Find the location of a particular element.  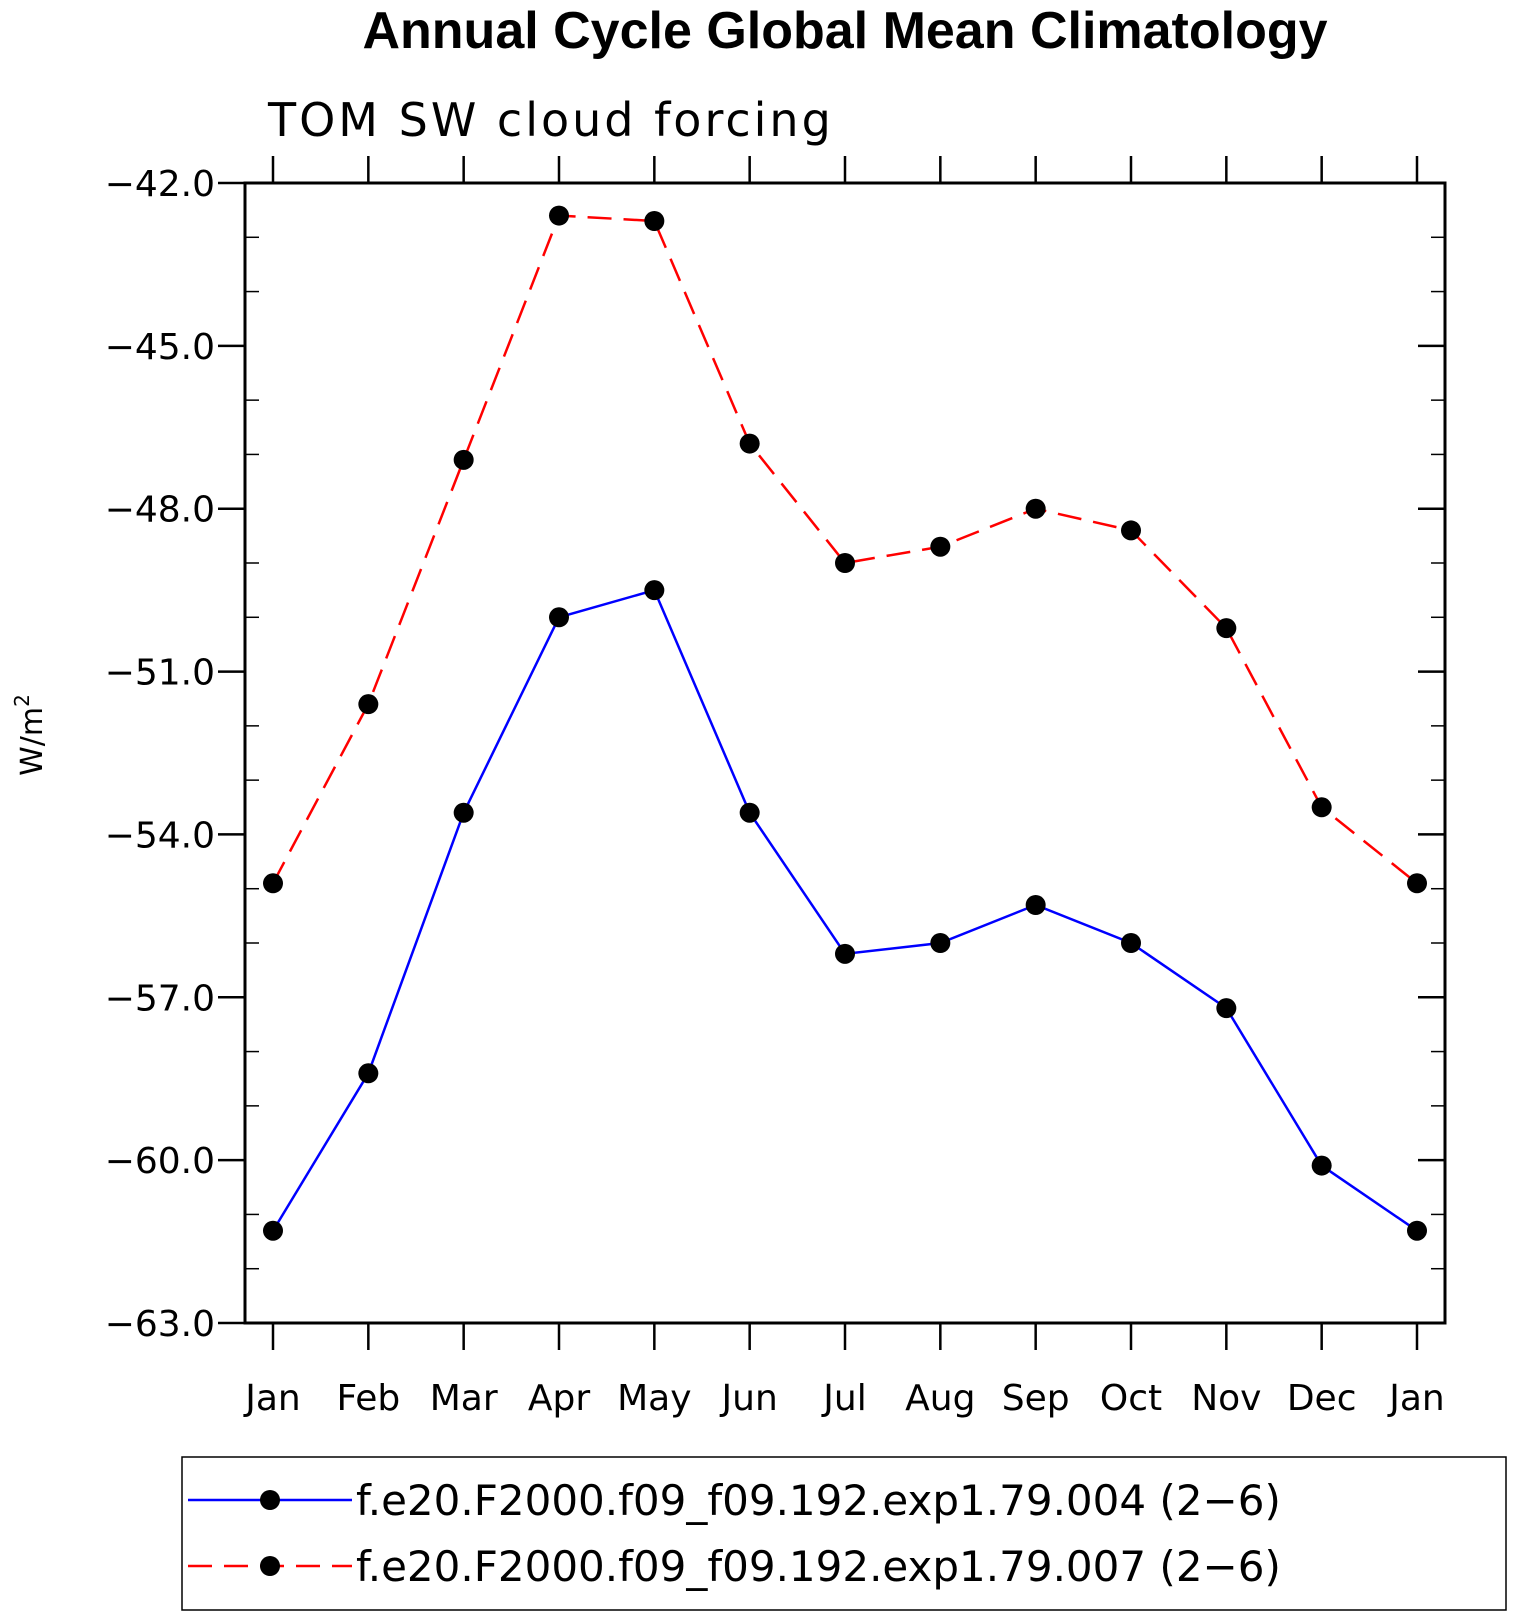

y-tick-label: −60.0 is located at coordinates (160, 1161).